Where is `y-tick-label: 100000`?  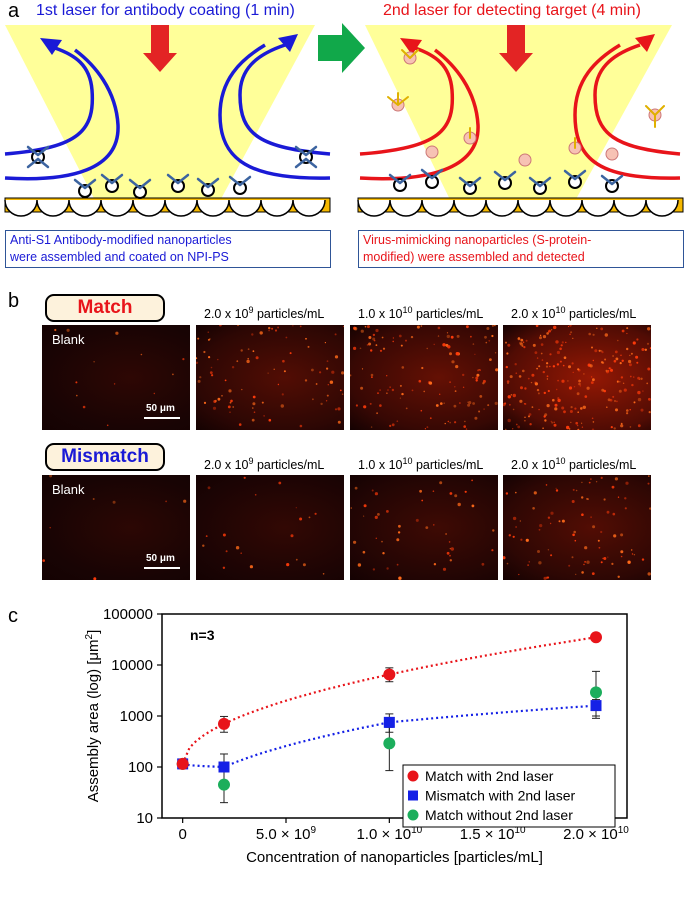 y-tick-label: 100000 is located at coordinates (128, 614).